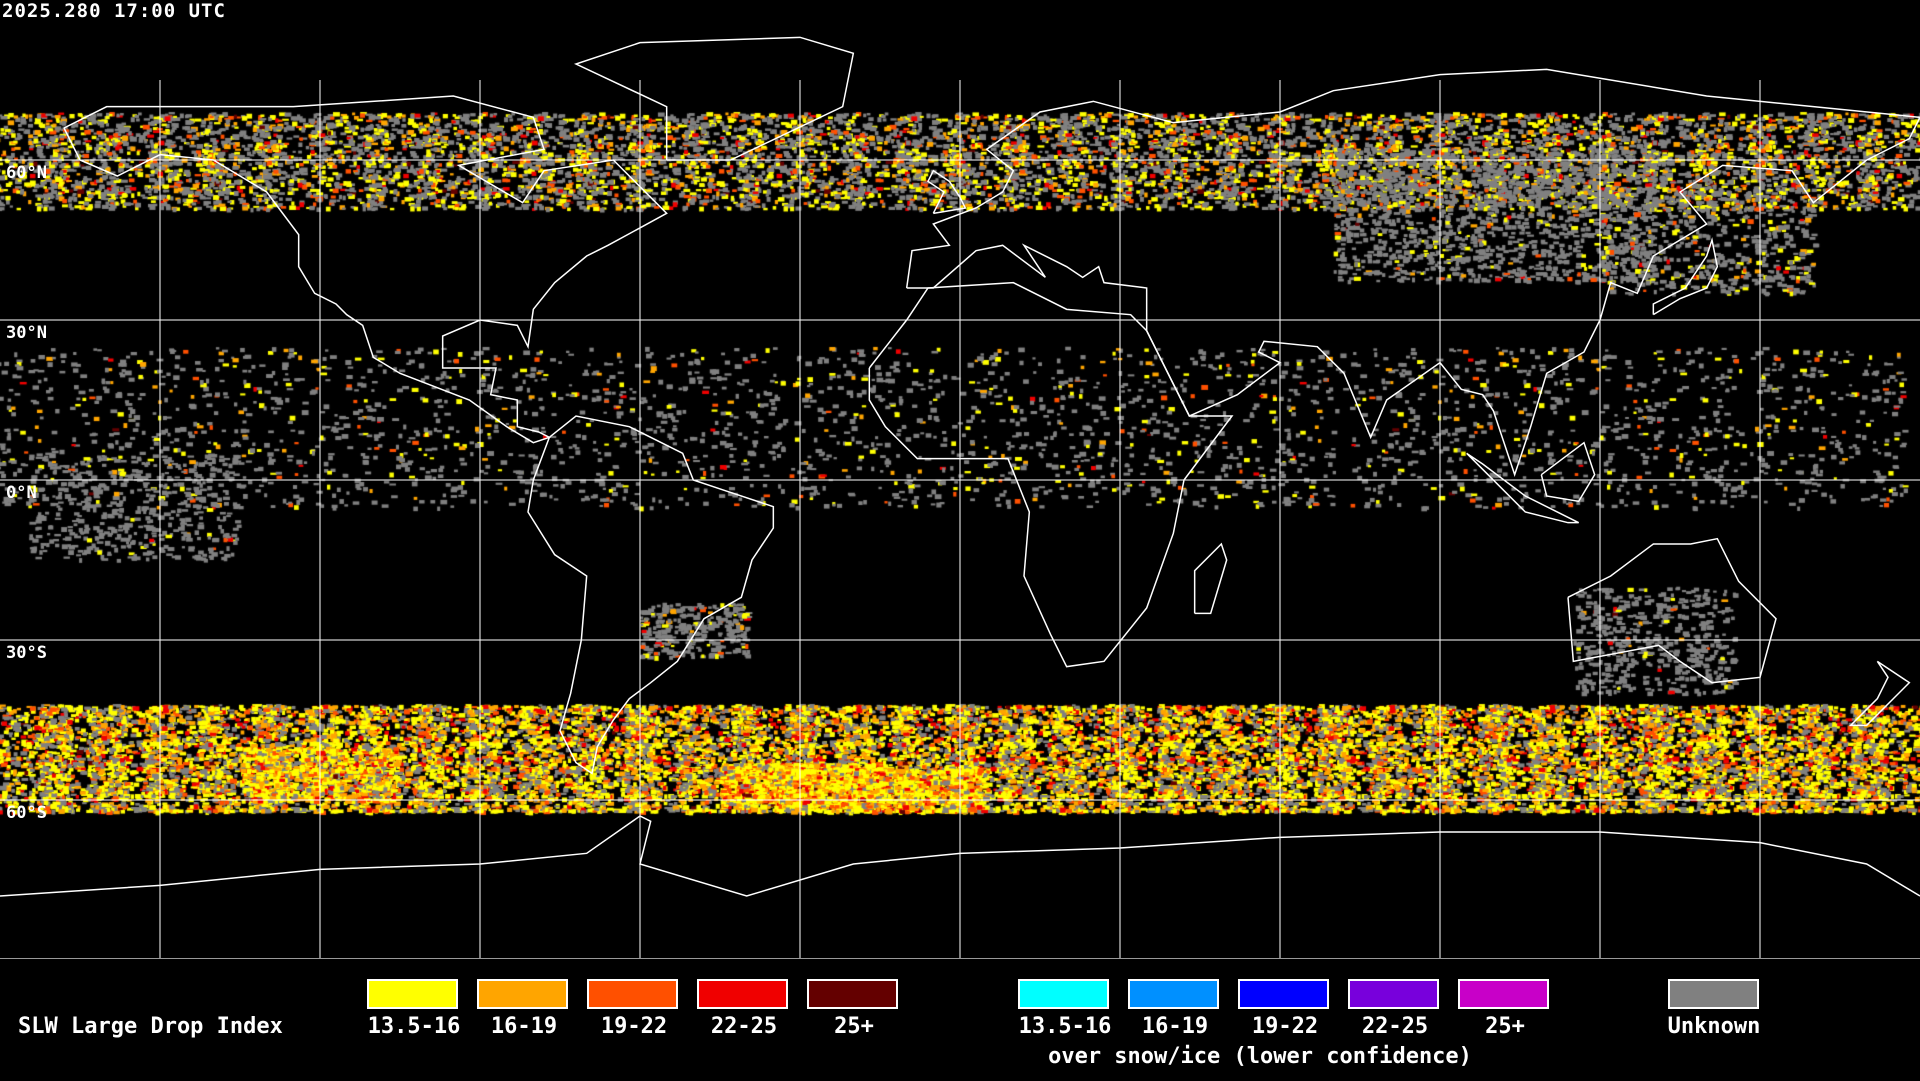 Image resolution: width=1920 pixels, height=1081 pixels. Describe the element at coordinates (522, 994) in the screenshot. I see `swatch-orange` at that location.